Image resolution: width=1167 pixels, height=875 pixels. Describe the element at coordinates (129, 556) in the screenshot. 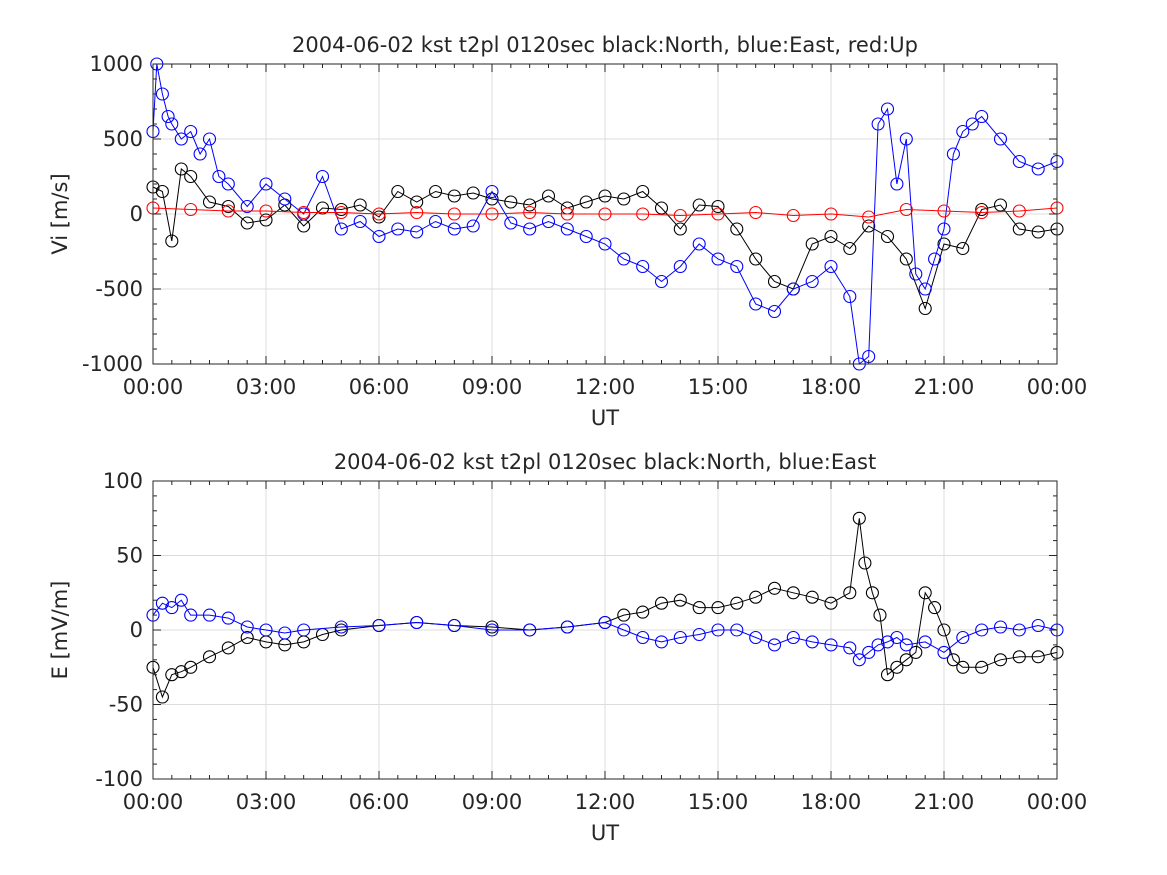

I see `y-tick-label: 50` at that location.